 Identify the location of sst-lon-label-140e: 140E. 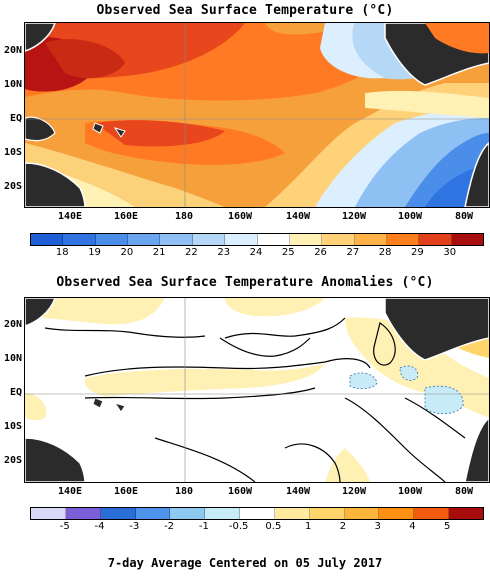
(70, 216).